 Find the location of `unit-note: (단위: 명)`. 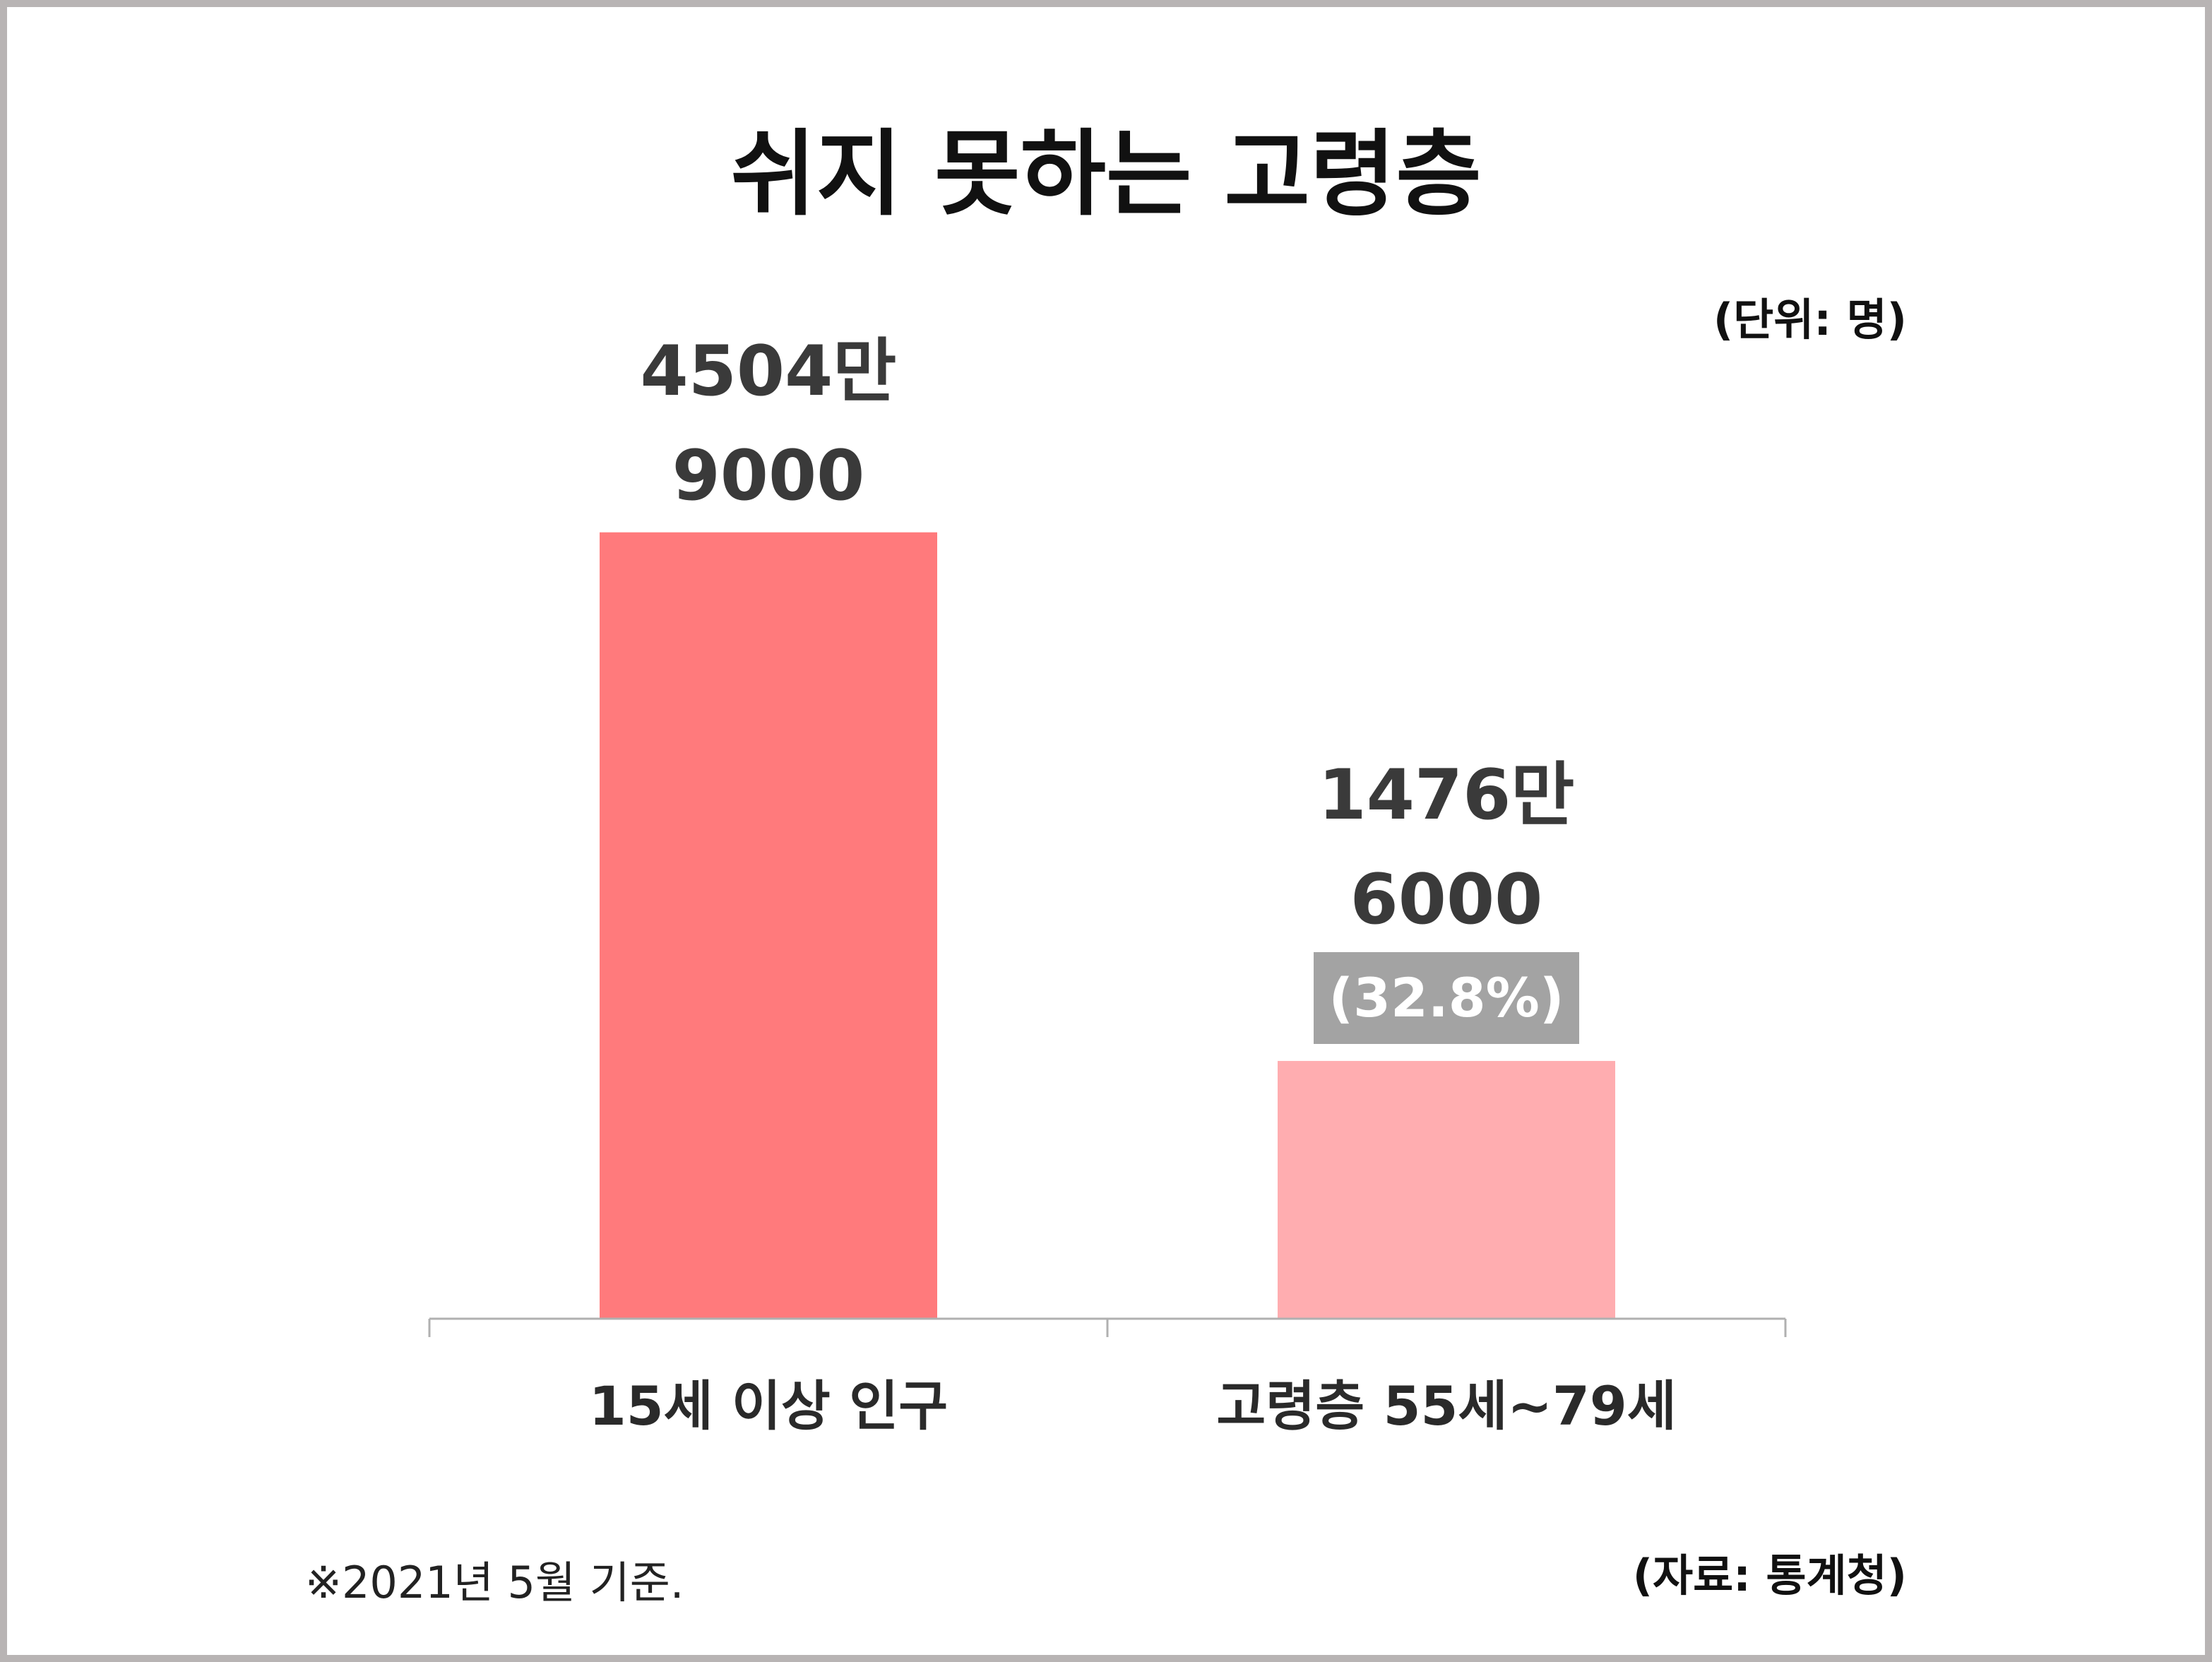

unit-note: (단위: 명) is located at coordinates (1810, 319).